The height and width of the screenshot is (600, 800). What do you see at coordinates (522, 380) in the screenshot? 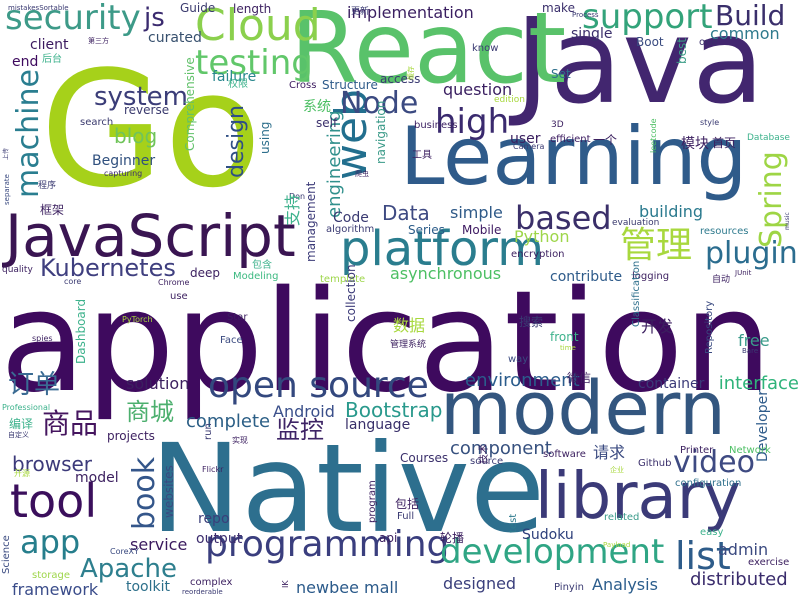
I see `word-environment-46: environment` at bounding box center [522, 380].